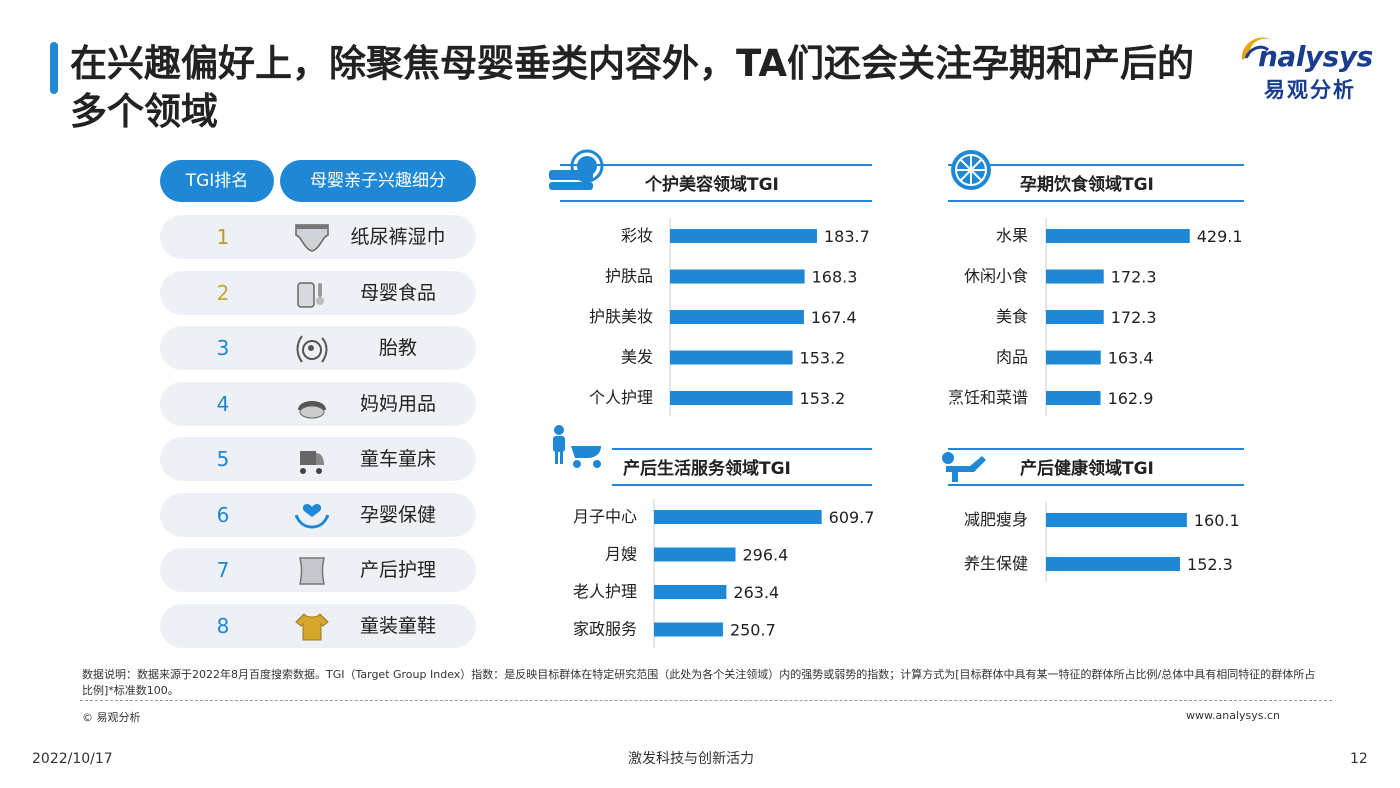  I want to click on waist-belt-icon, so click(312, 570).